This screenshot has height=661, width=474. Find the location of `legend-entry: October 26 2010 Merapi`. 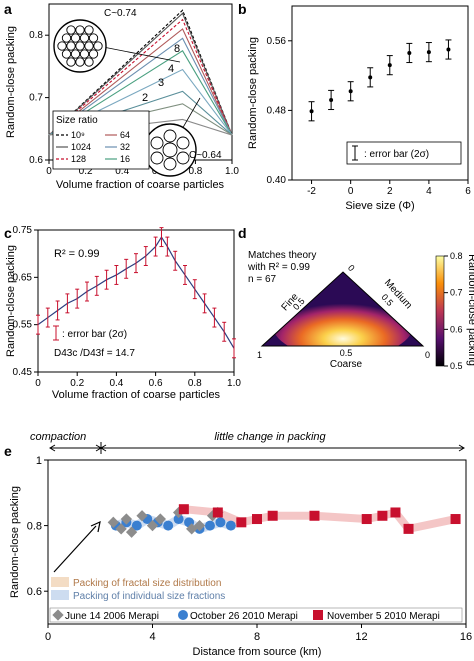

legend-entry: October 26 2010 Merapi is located at coordinates (244, 616).